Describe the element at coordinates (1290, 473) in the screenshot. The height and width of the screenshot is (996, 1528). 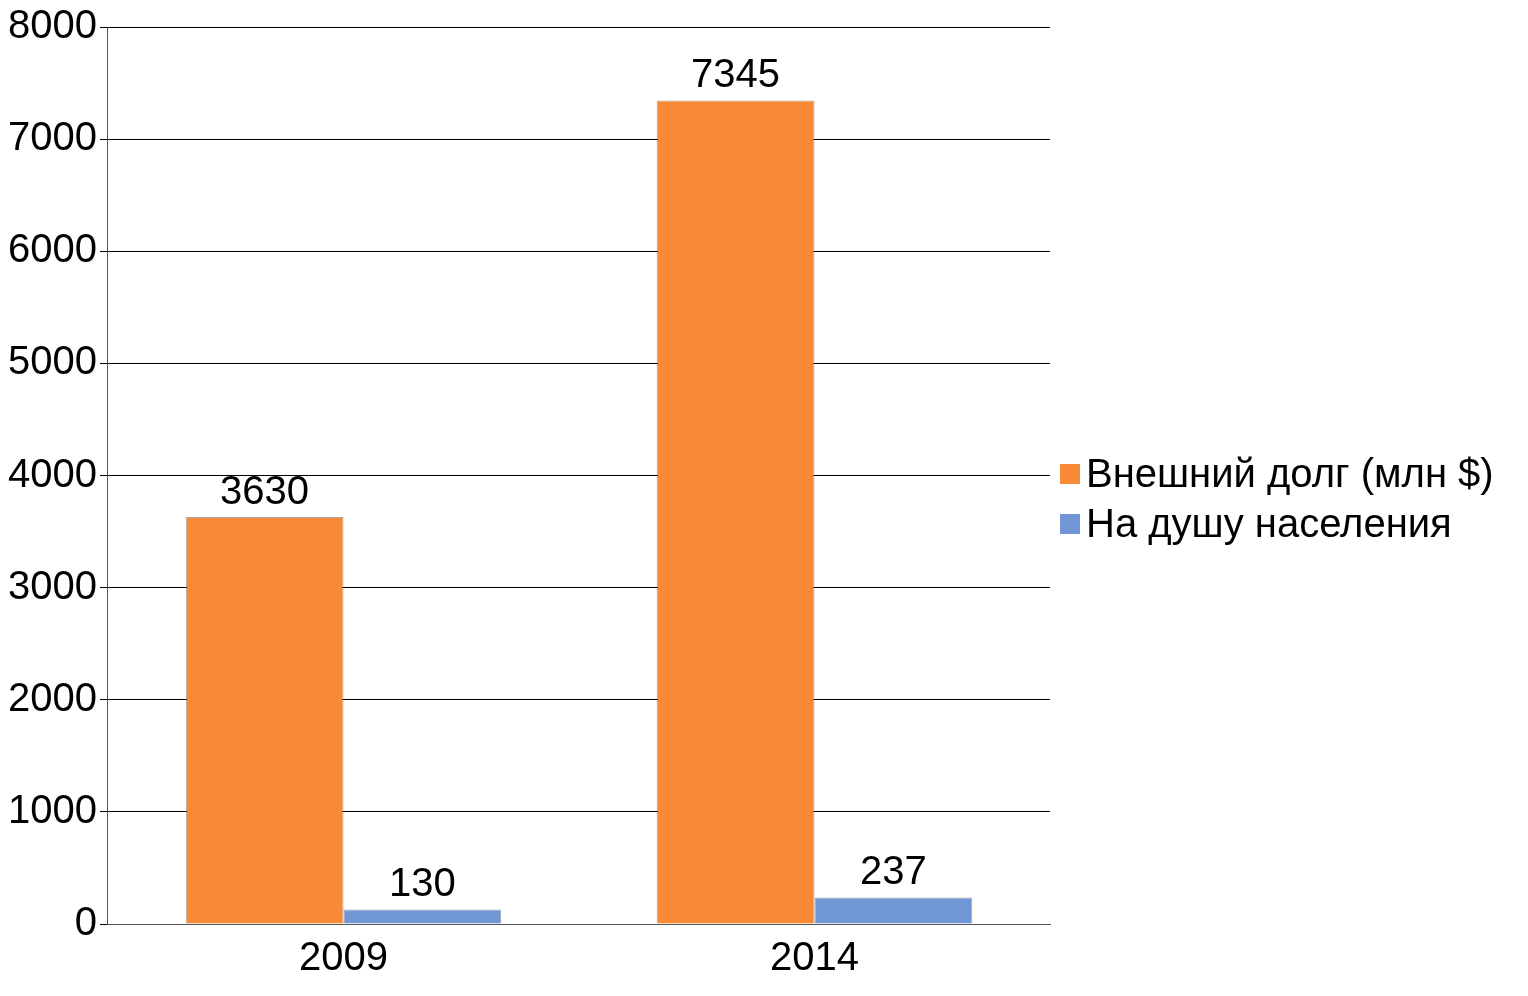
I see `legend-label: Внешний долг (млн $)` at that location.